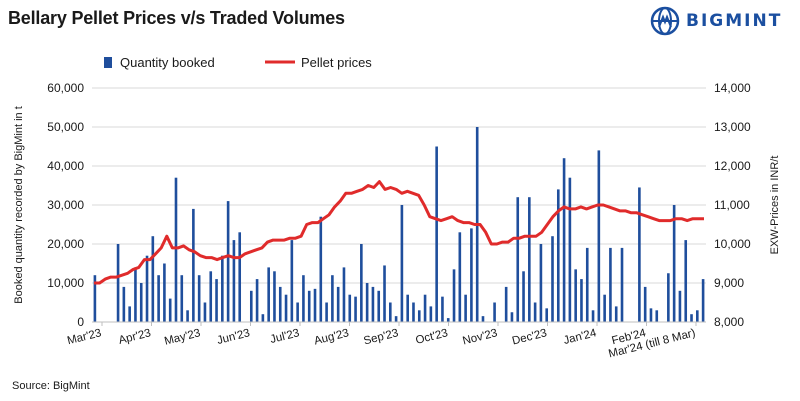  I want to click on chart-title: Bellary Pellet Prices v/s Traded Volumes, so click(176, 18).